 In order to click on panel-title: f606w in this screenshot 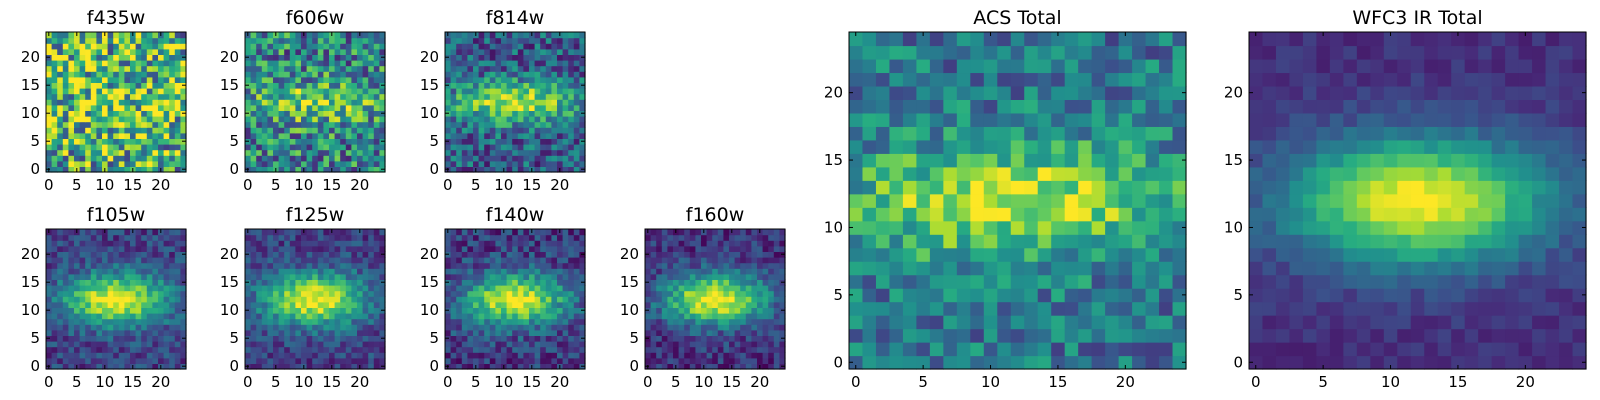, I will do `click(315, 18)`.